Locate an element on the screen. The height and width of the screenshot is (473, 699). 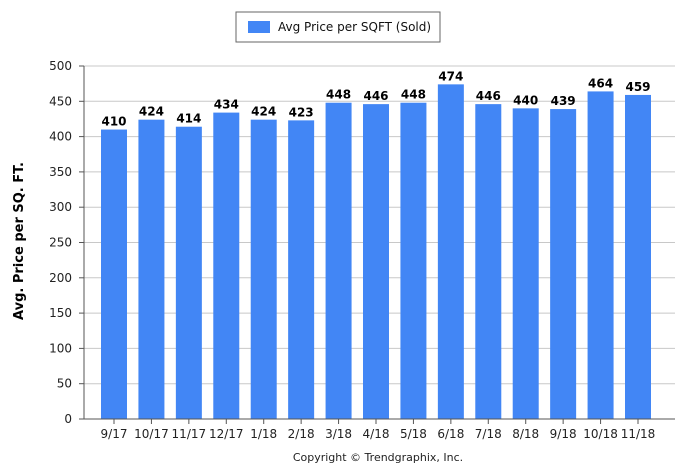
x-tick-label: 11/18 is located at coordinates (638, 434).